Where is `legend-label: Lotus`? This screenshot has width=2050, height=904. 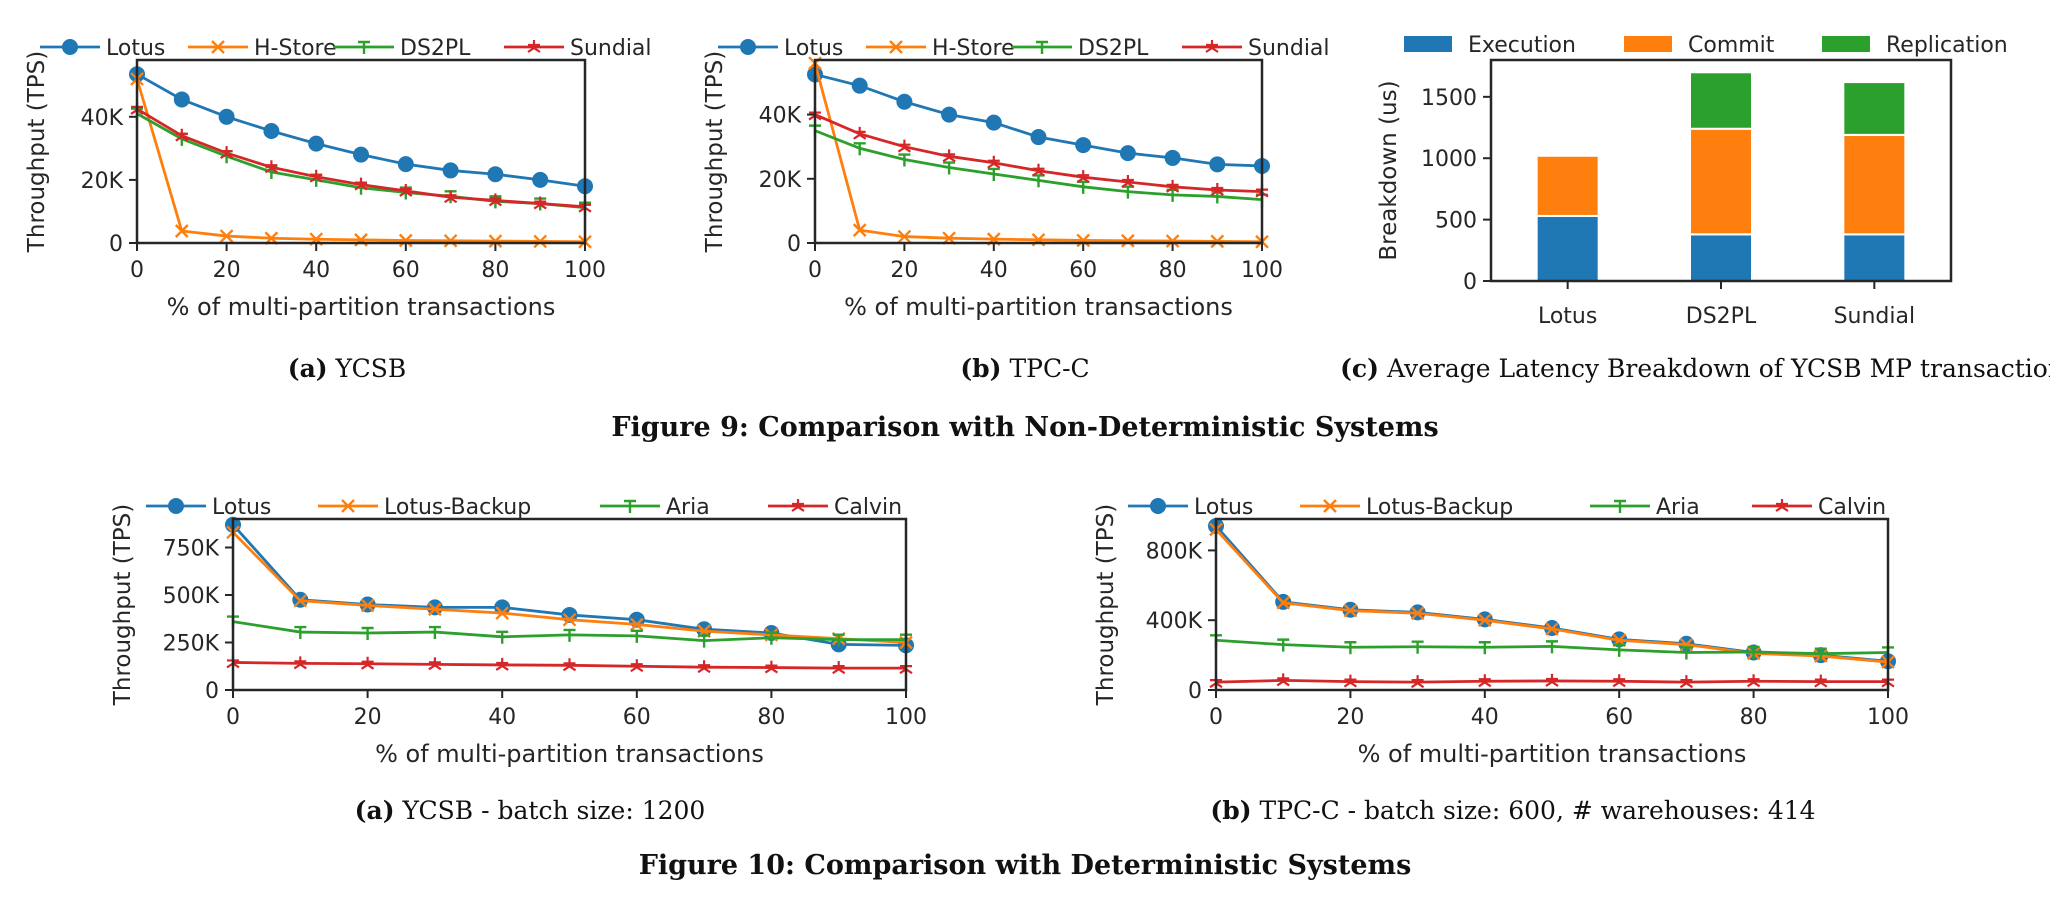
legend-label: Lotus is located at coordinates (813, 48).